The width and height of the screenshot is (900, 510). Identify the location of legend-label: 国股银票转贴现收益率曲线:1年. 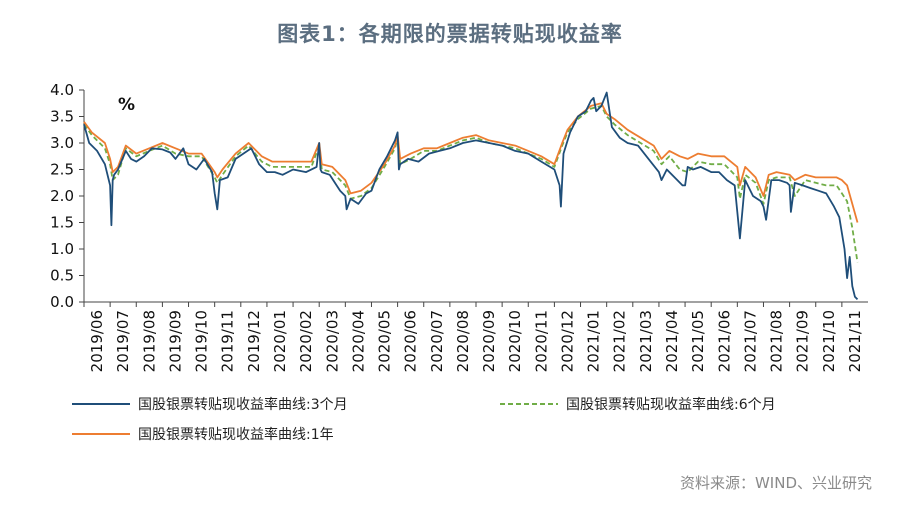
(236, 434).